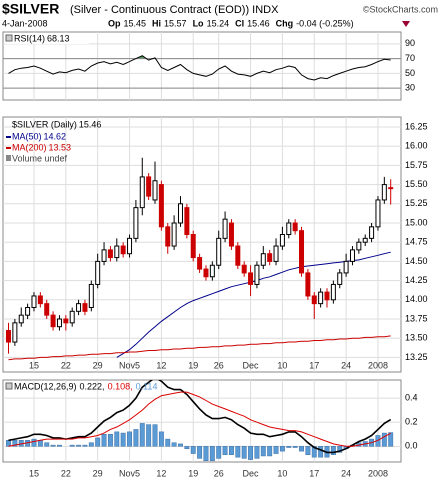 Image resolution: width=441 pixels, height=485 pixels. Describe the element at coordinates (135, 23) in the screenshot. I see `quote-value: 15.45` at that location.